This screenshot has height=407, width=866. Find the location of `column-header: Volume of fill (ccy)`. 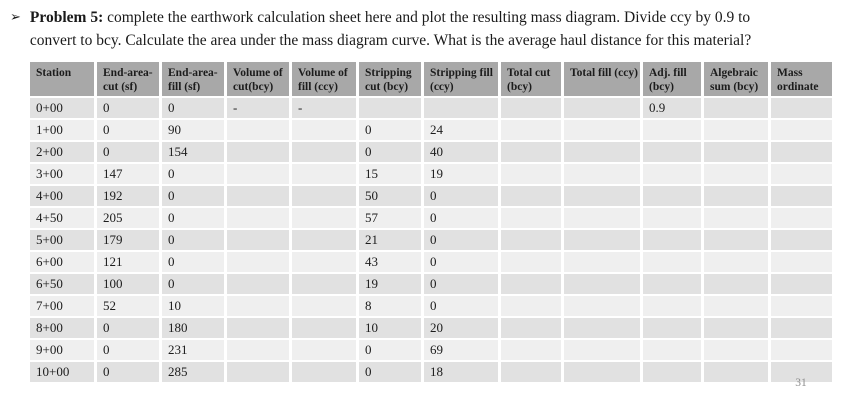

column-header: Volume of fill (ccy) is located at coordinates (324, 79).